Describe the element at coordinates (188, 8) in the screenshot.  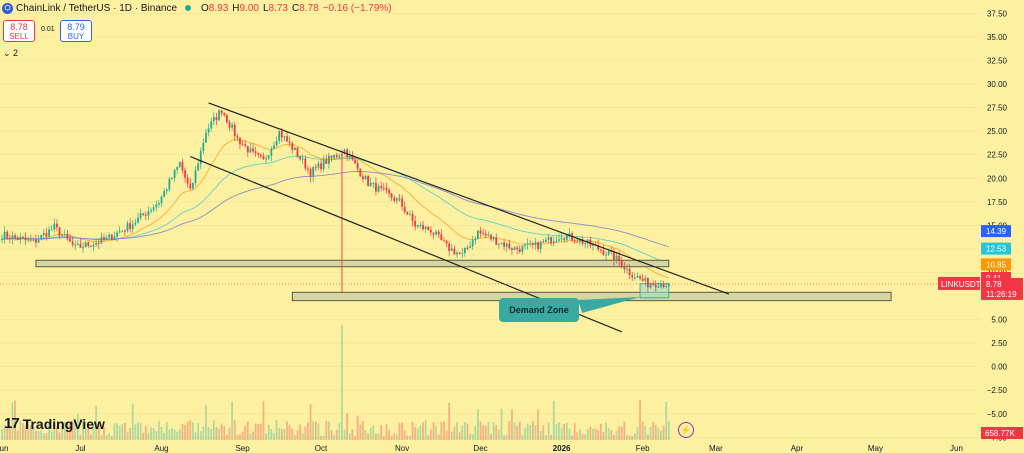
I see `market-status-icon` at that location.